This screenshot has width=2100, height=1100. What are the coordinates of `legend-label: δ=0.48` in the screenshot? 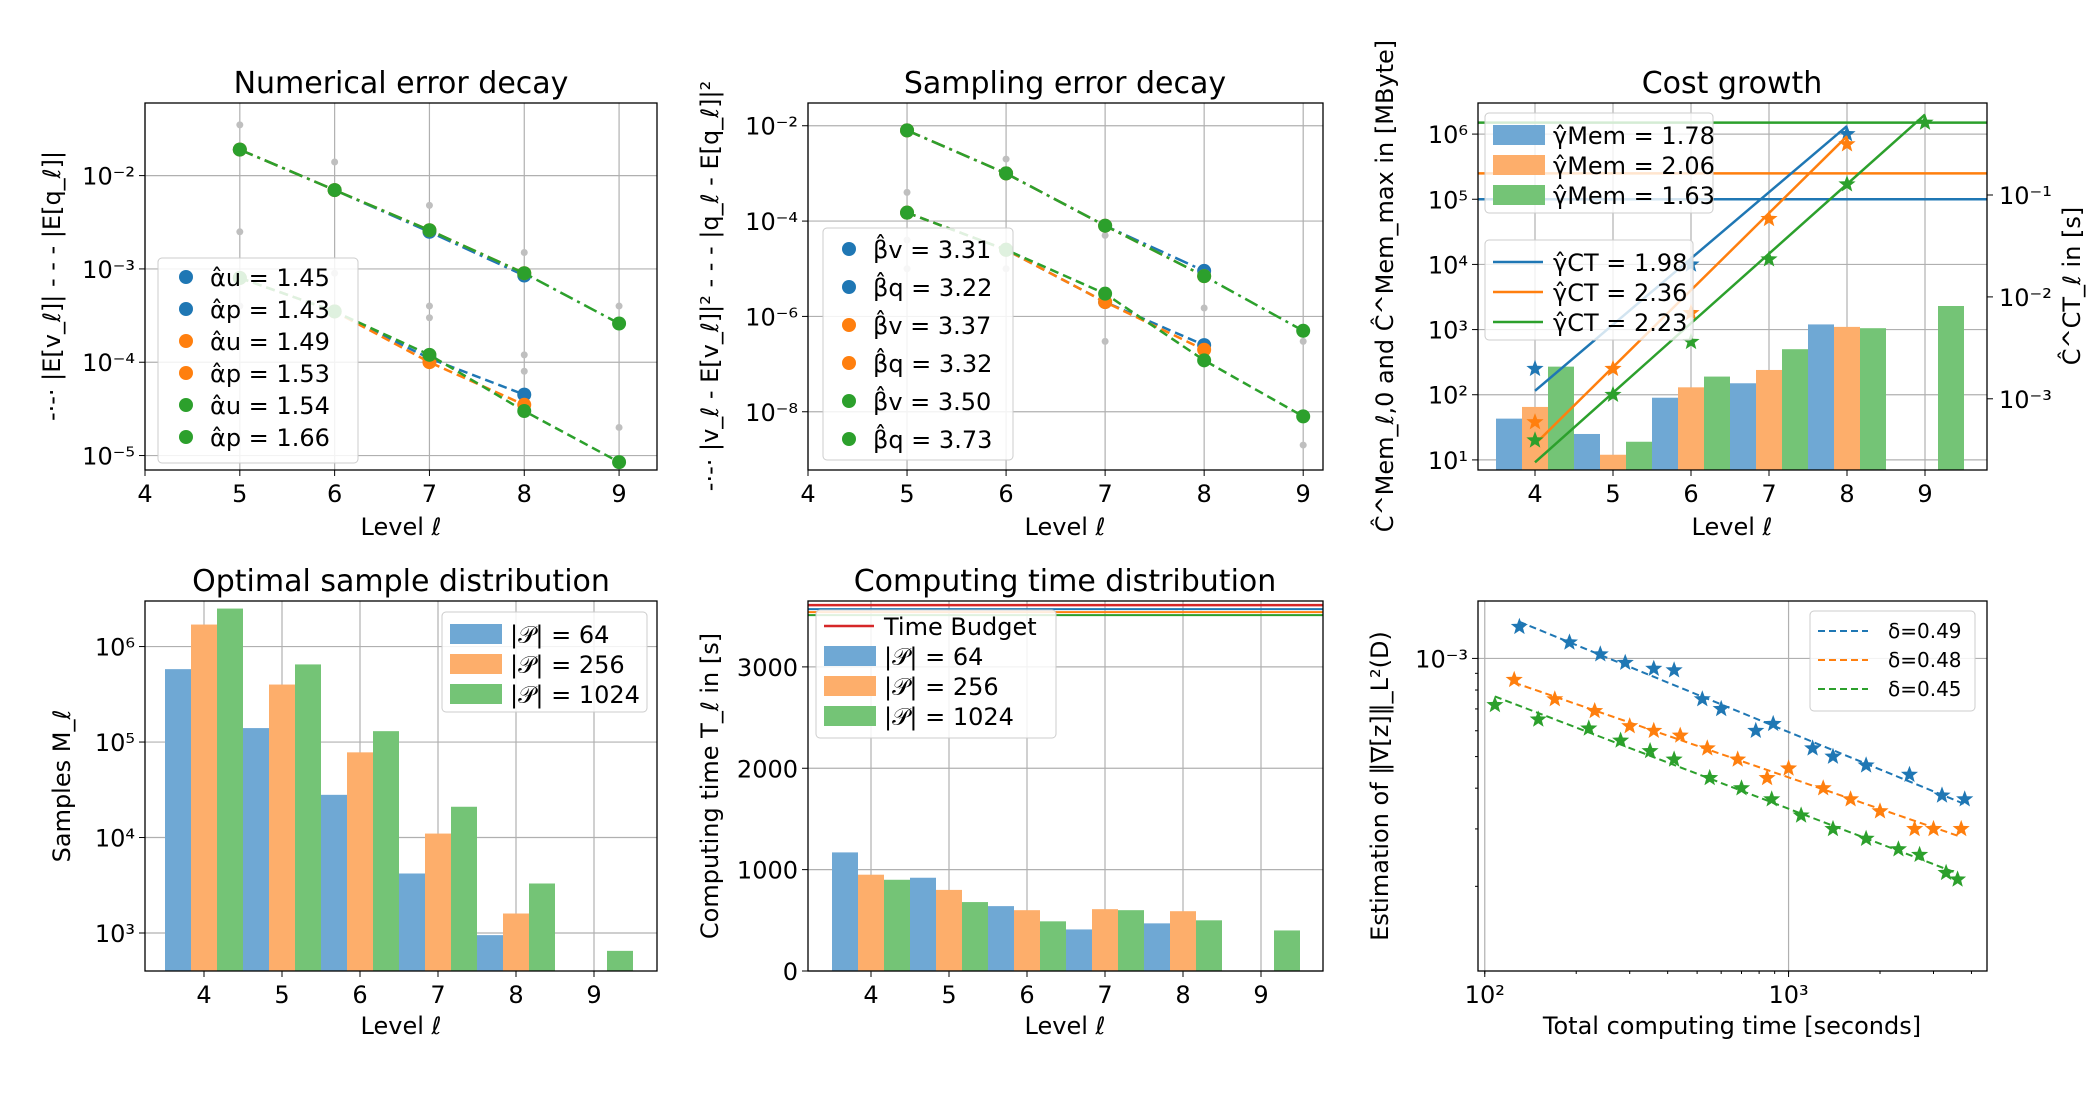 It's located at (1925, 660).